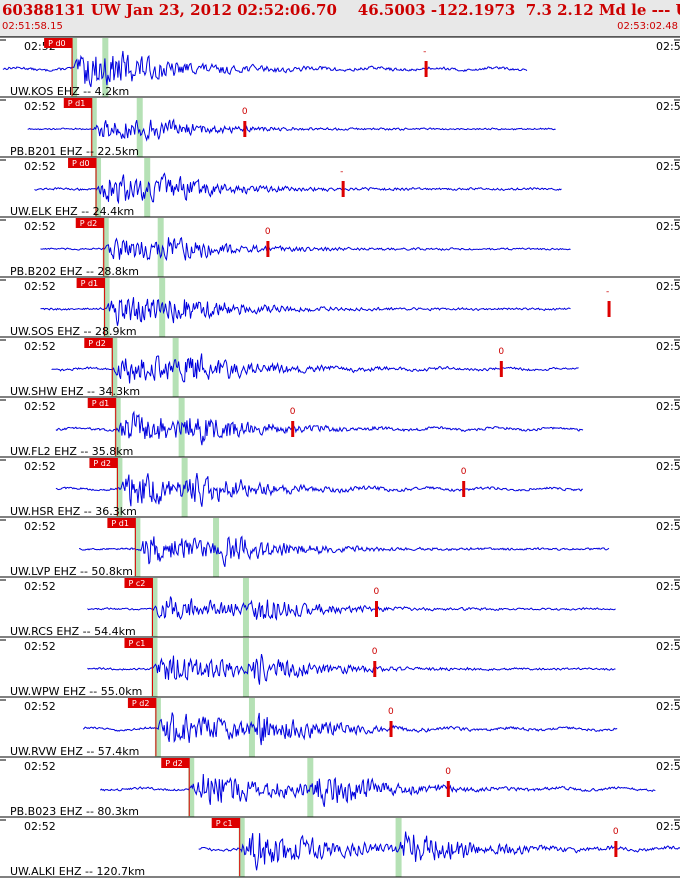 This screenshot has height=878, width=680. I want to click on station-label: PB.B202 EHZ -- 28.8km, so click(74, 271).